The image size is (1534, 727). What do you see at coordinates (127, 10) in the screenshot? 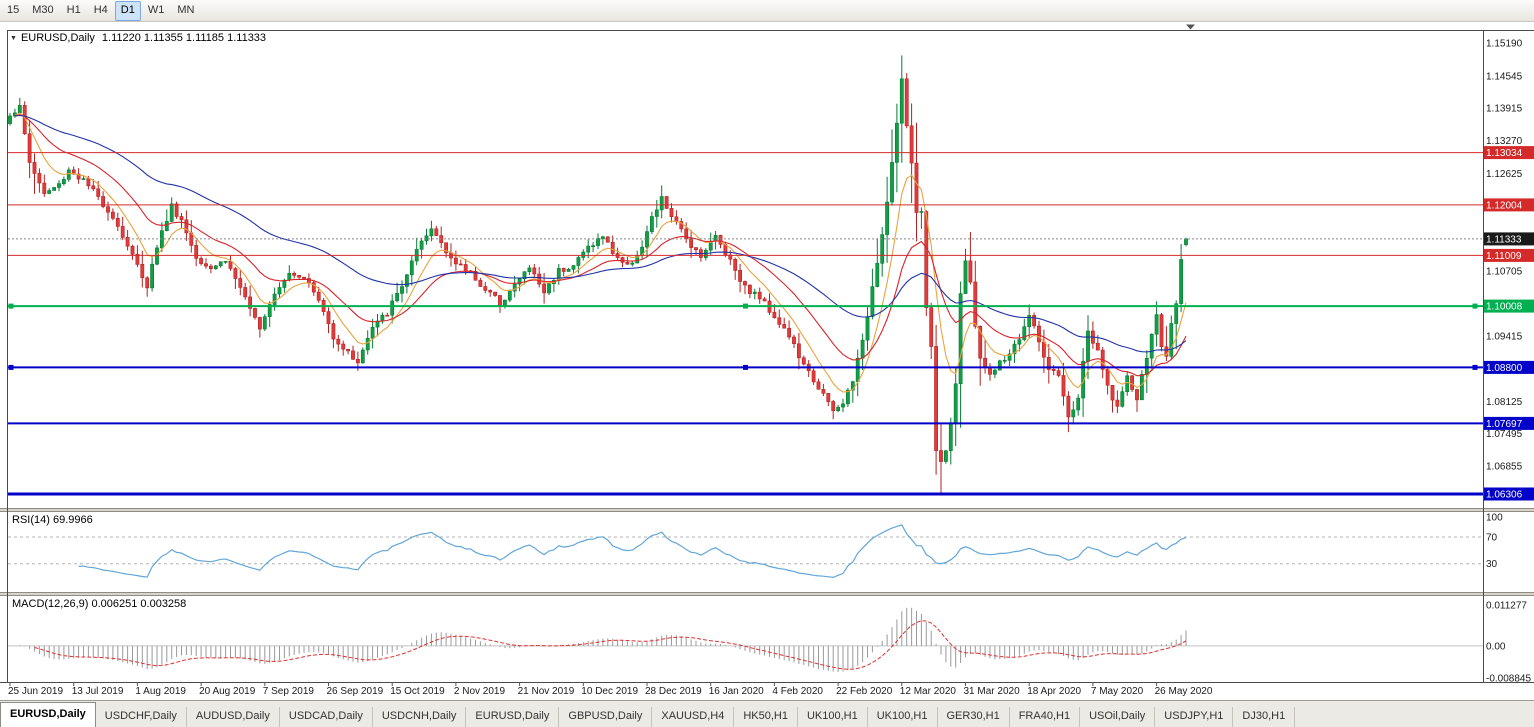
I see `timeframe-button-d1: D1` at bounding box center [127, 10].